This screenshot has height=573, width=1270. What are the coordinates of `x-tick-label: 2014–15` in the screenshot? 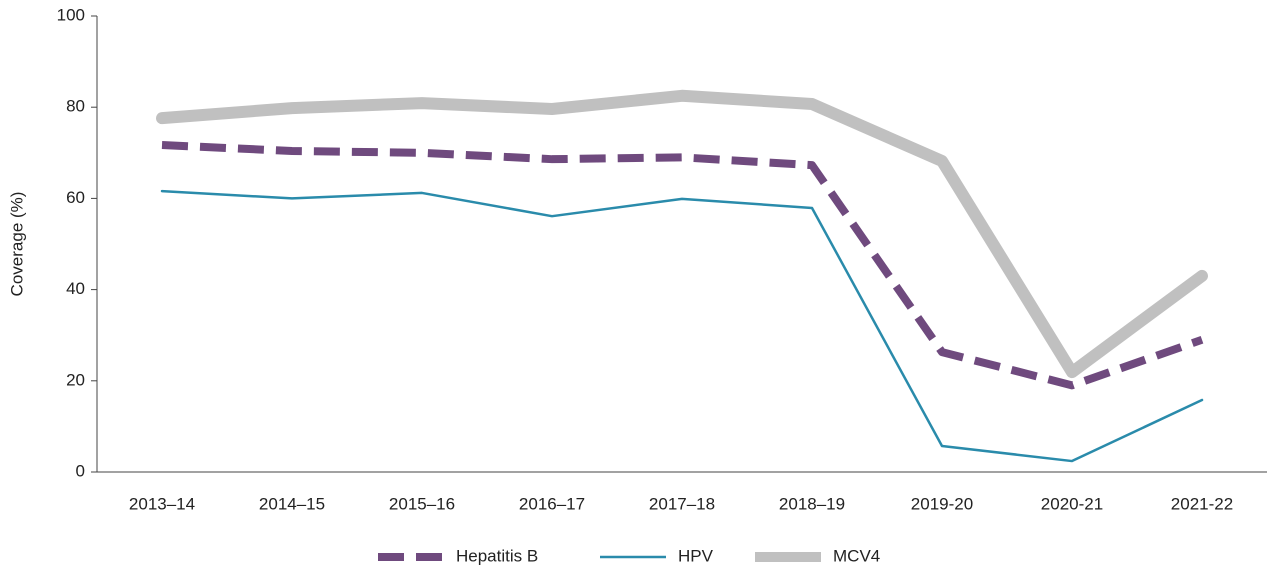 It's located at (292, 503).